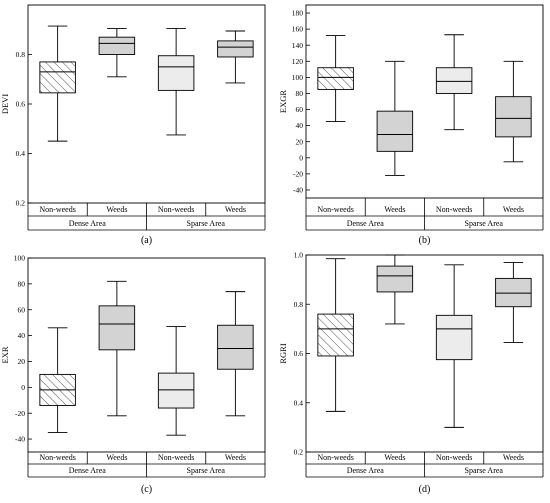  What do you see at coordinates (146, 489) in the screenshot?
I see `panel-label: (c)` at bounding box center [146, 489].